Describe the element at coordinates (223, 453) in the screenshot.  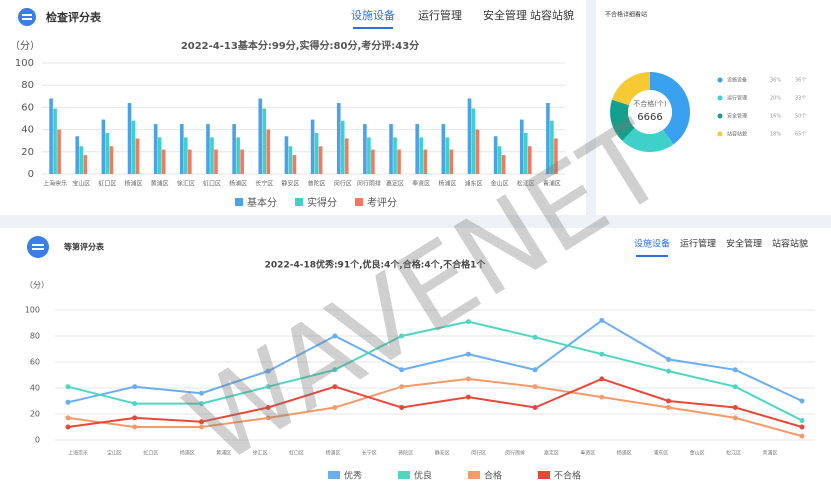
I see `x-tick-label: 黄浦区` at that location.